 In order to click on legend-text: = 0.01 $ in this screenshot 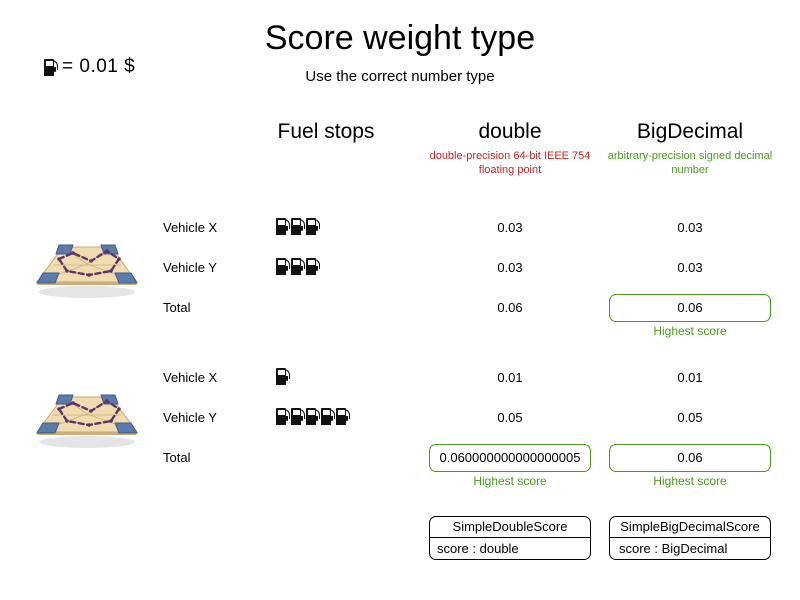, I will do `click(99, 66)`.